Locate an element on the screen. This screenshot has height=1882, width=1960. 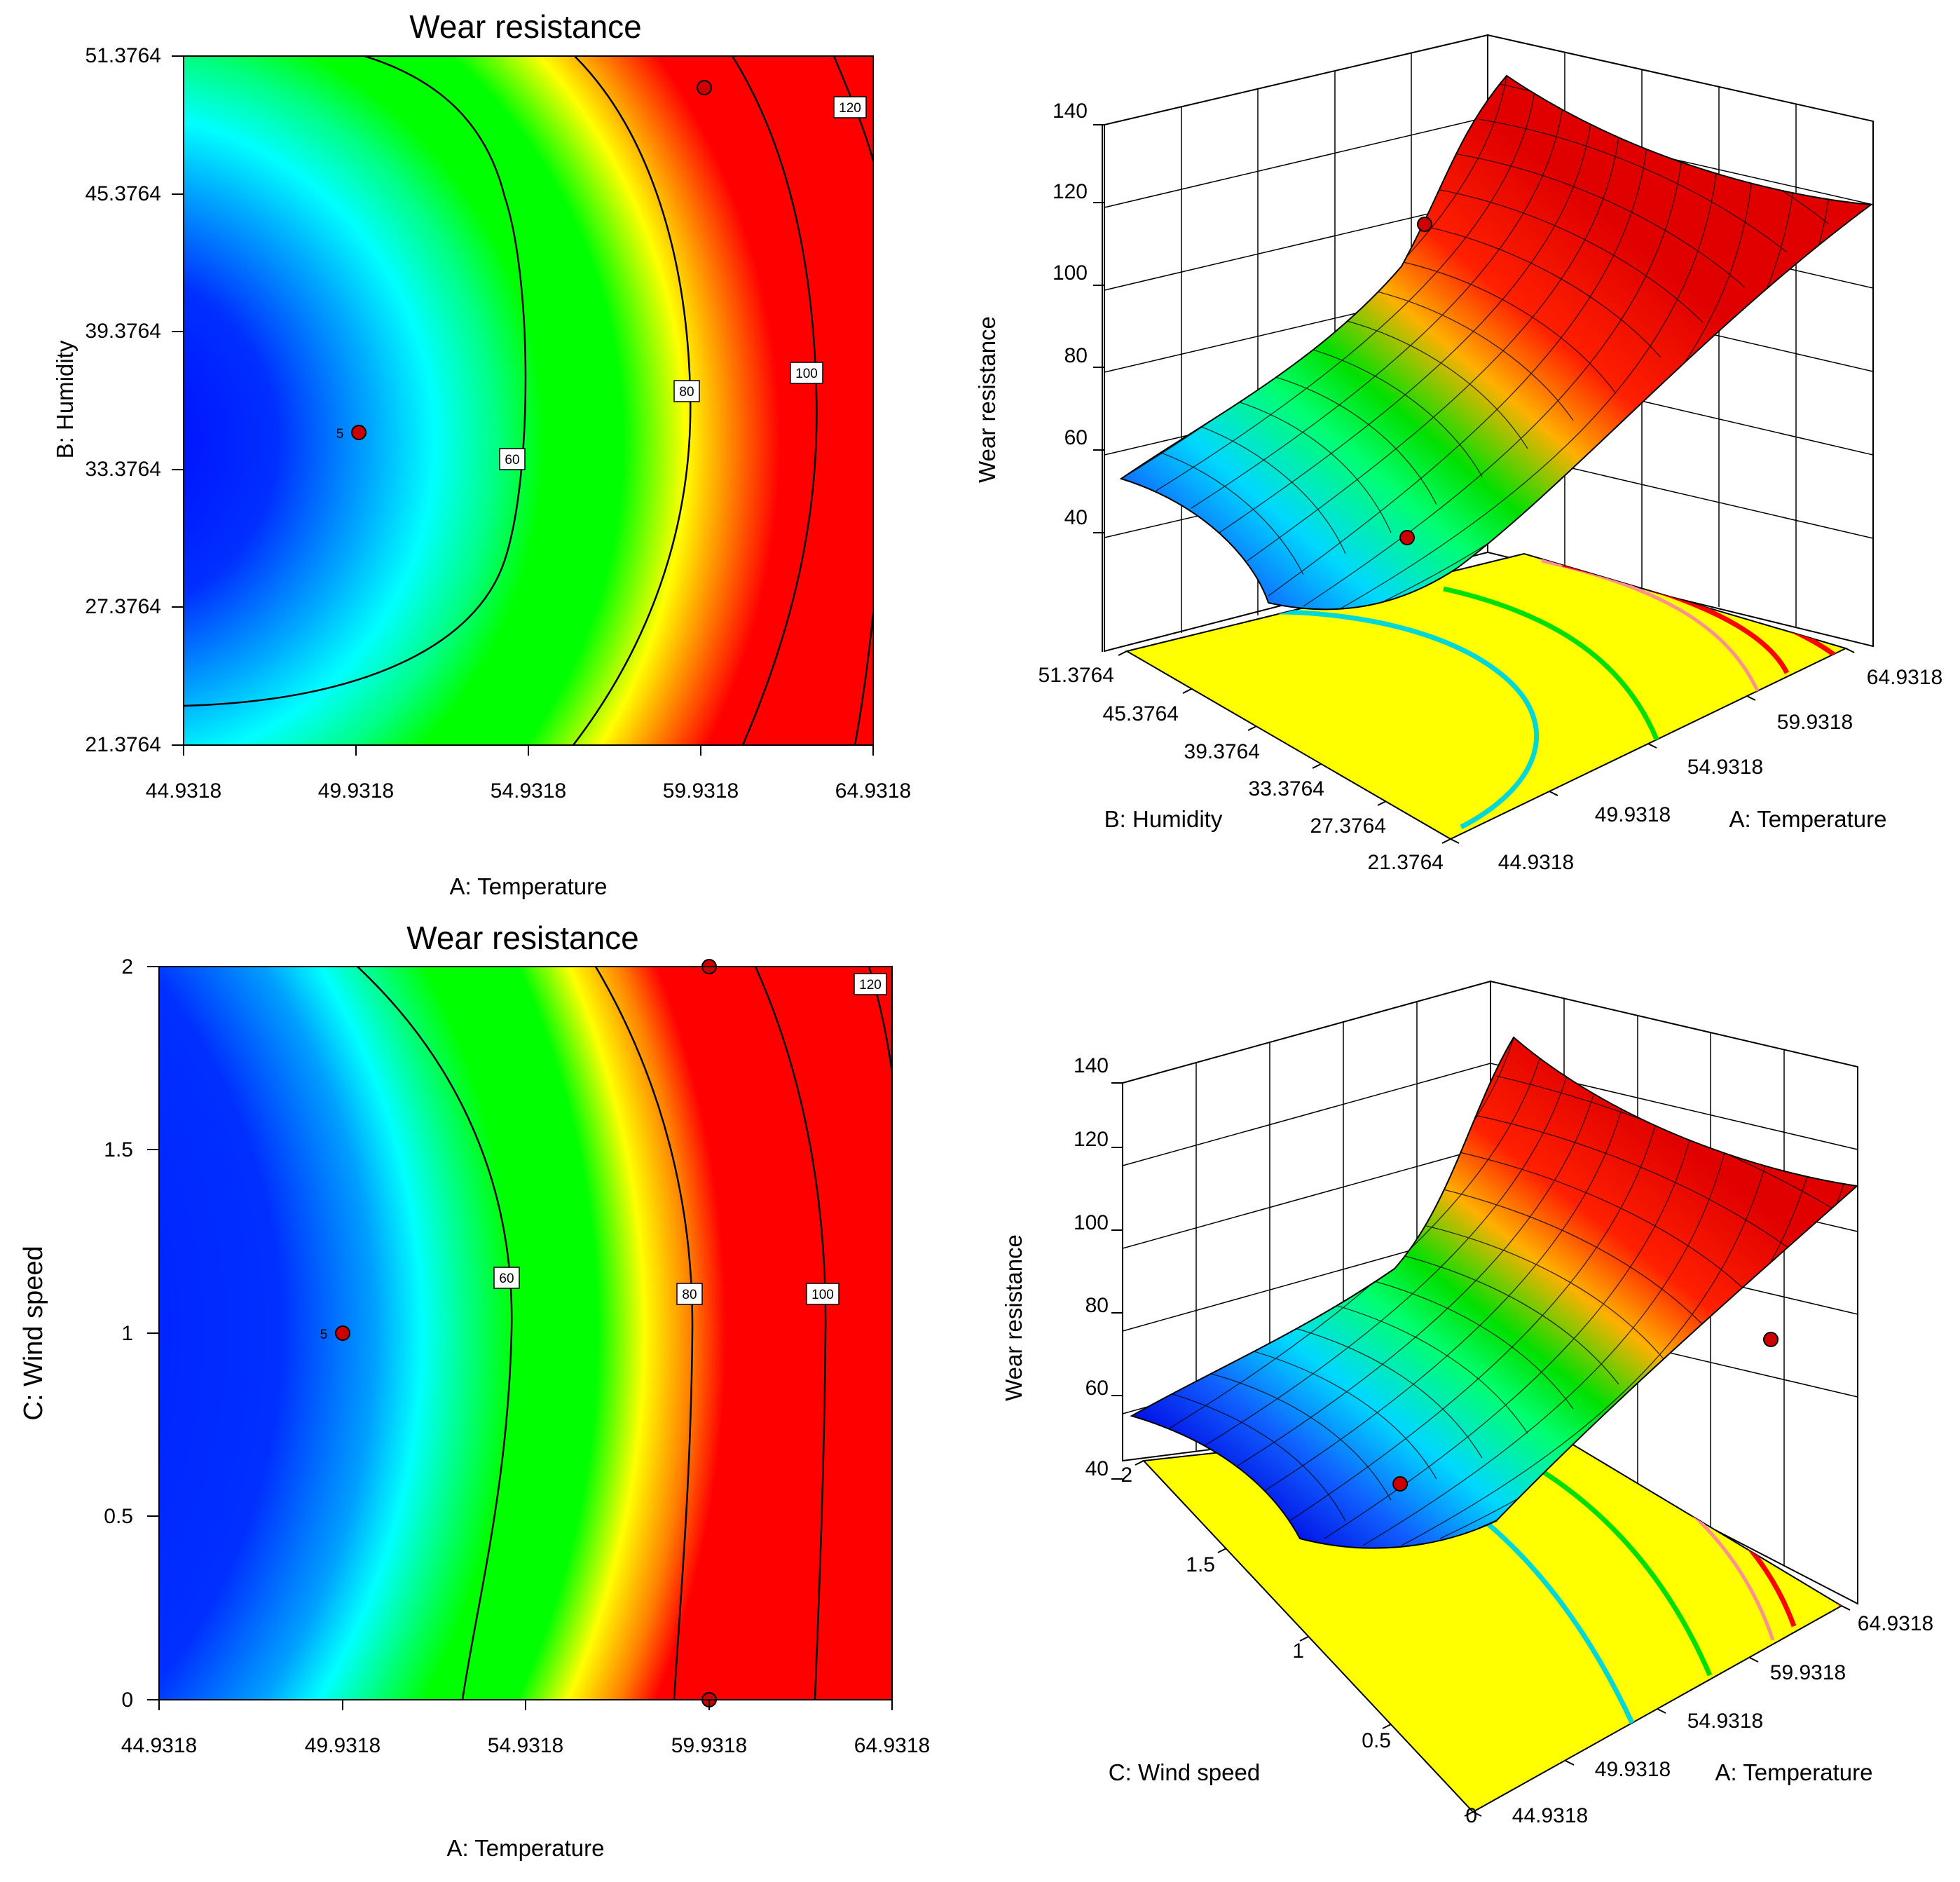
surface2-design-point-center is located at coordinates (1400, 1484).